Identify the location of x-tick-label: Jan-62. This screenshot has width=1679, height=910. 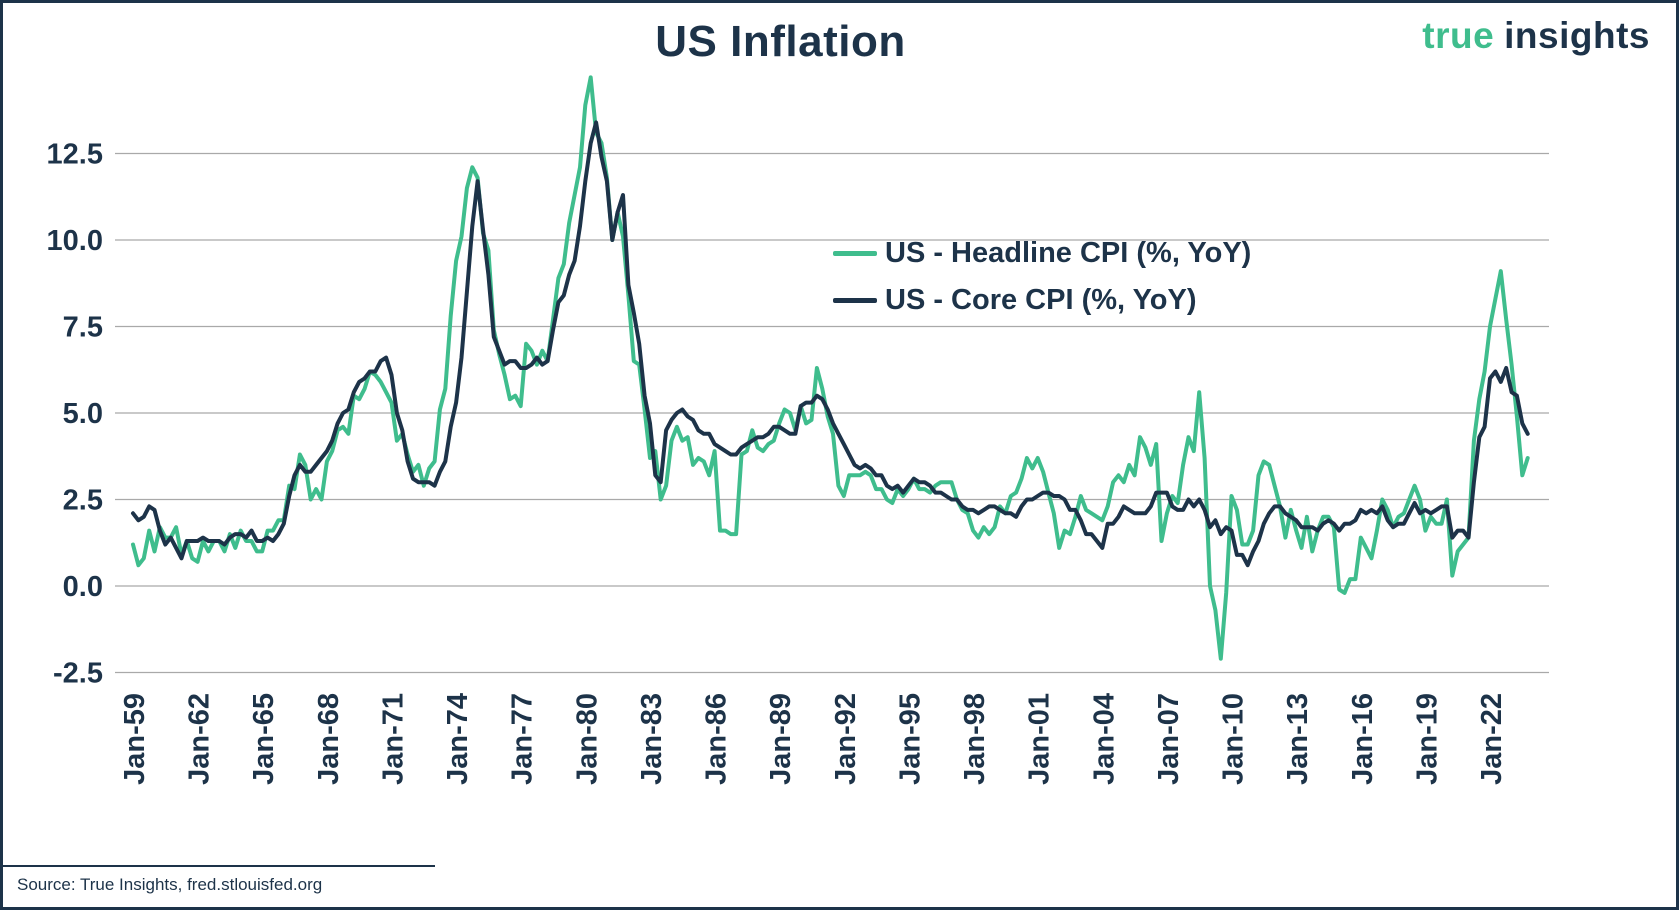
(200, 739).